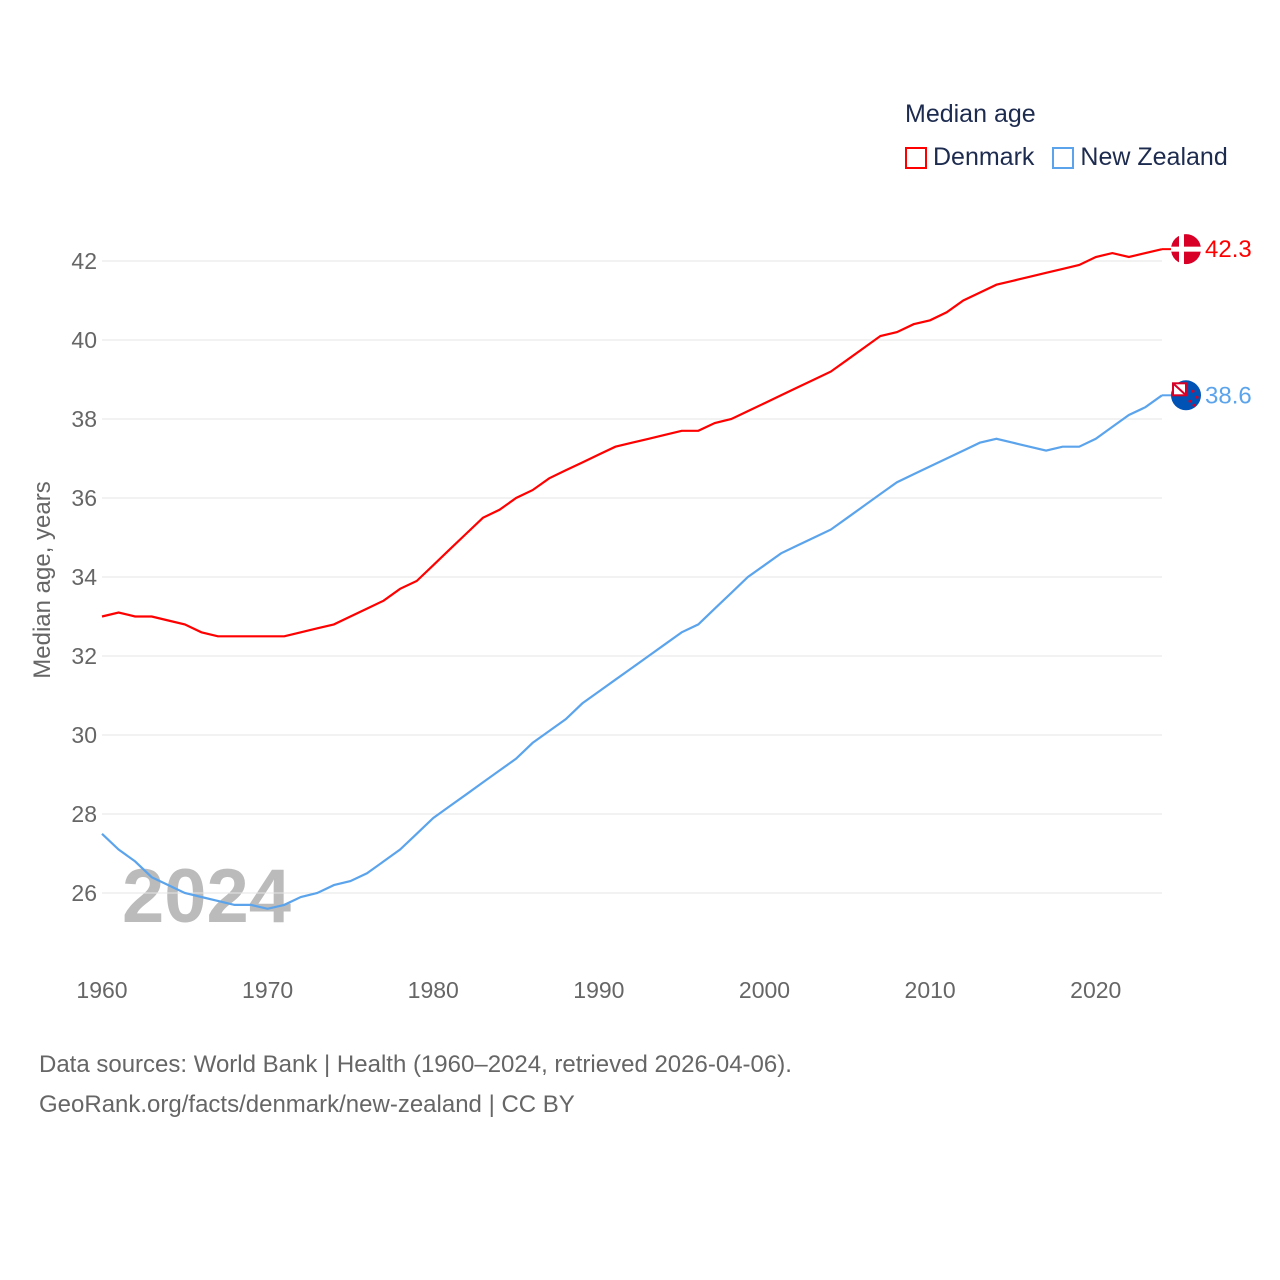 The image size is (1280, 1280). I want to click on legend-item-new-zealand: New Zealand, so click(1140, 157).